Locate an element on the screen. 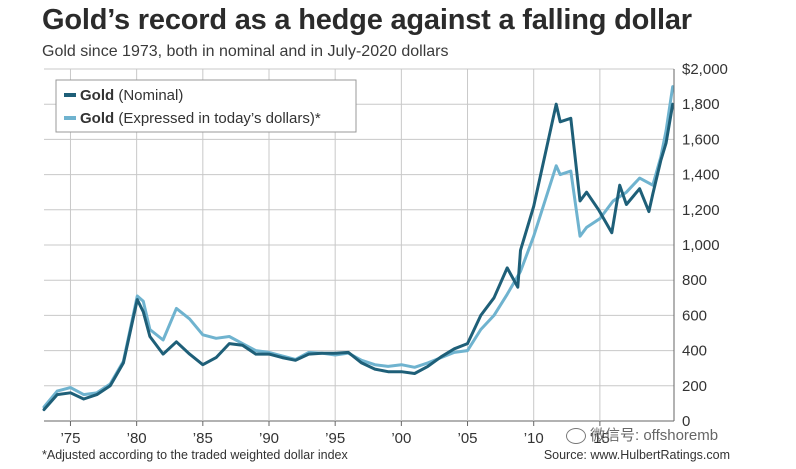 The image size is (796, 469). legend-box is located at coordinates (206, 106).